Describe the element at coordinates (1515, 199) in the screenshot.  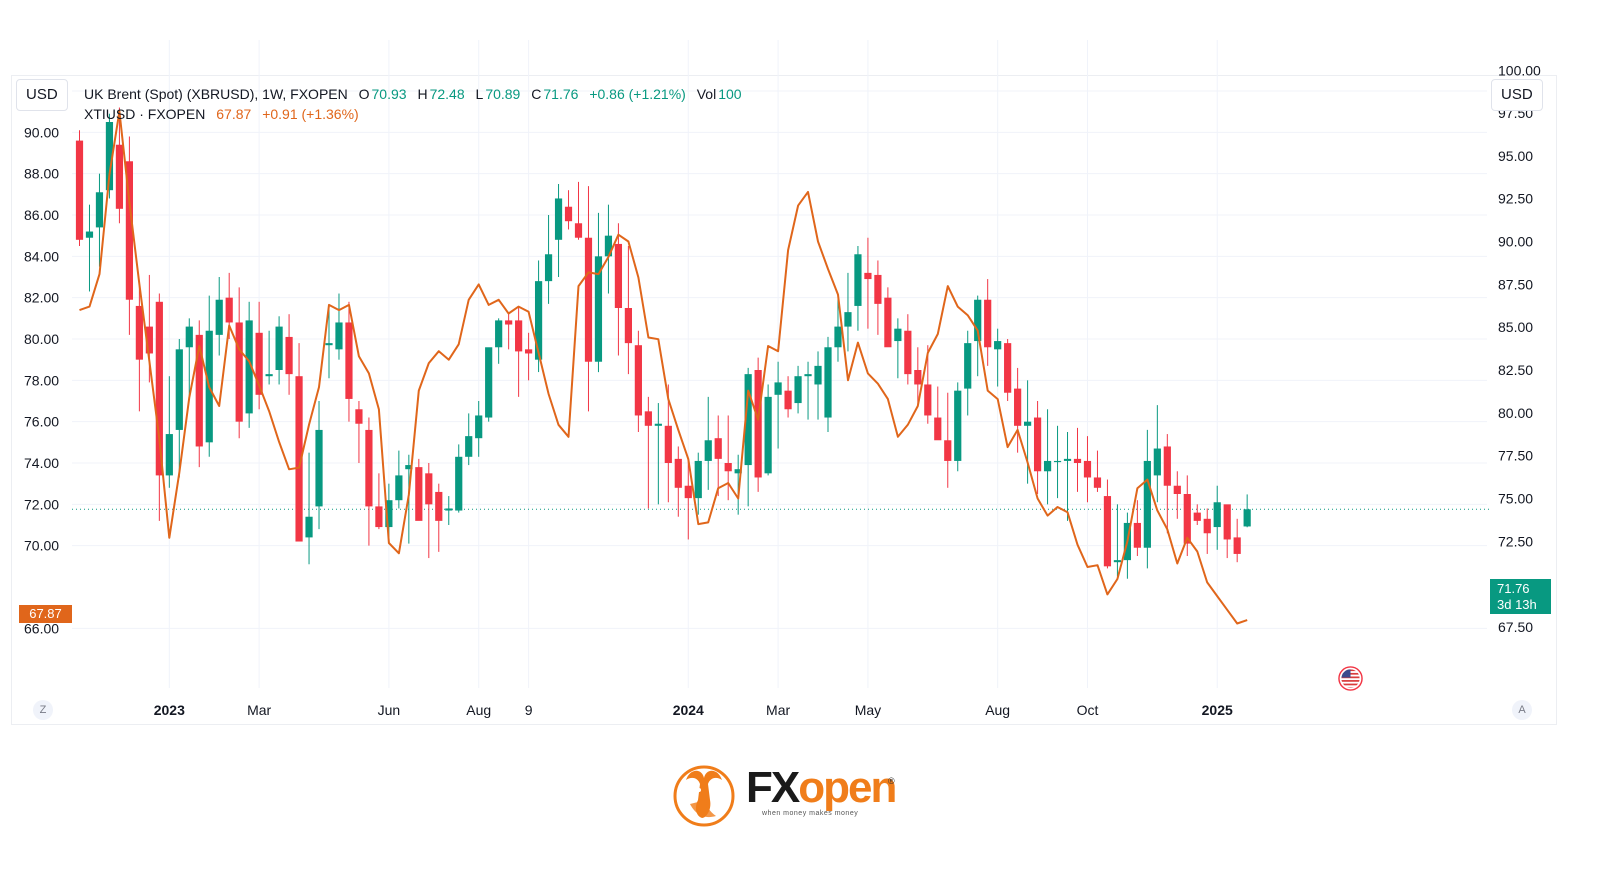
I see `right-tick-label: 92.50` at that location.